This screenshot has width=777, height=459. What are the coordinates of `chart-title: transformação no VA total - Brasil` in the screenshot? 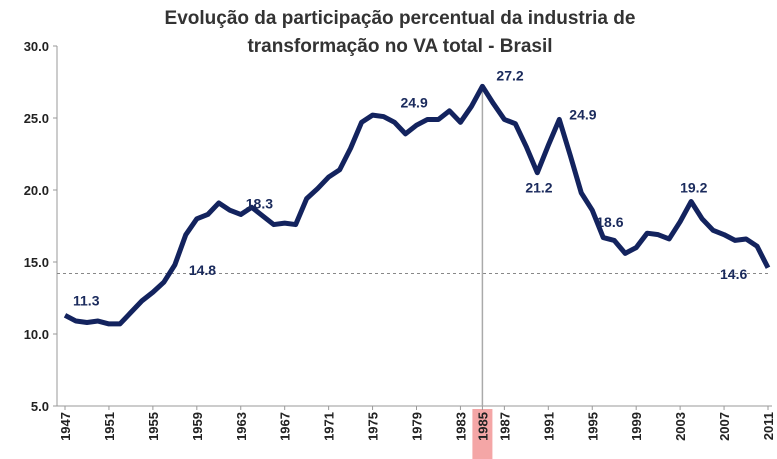 It's located at (399, 46).